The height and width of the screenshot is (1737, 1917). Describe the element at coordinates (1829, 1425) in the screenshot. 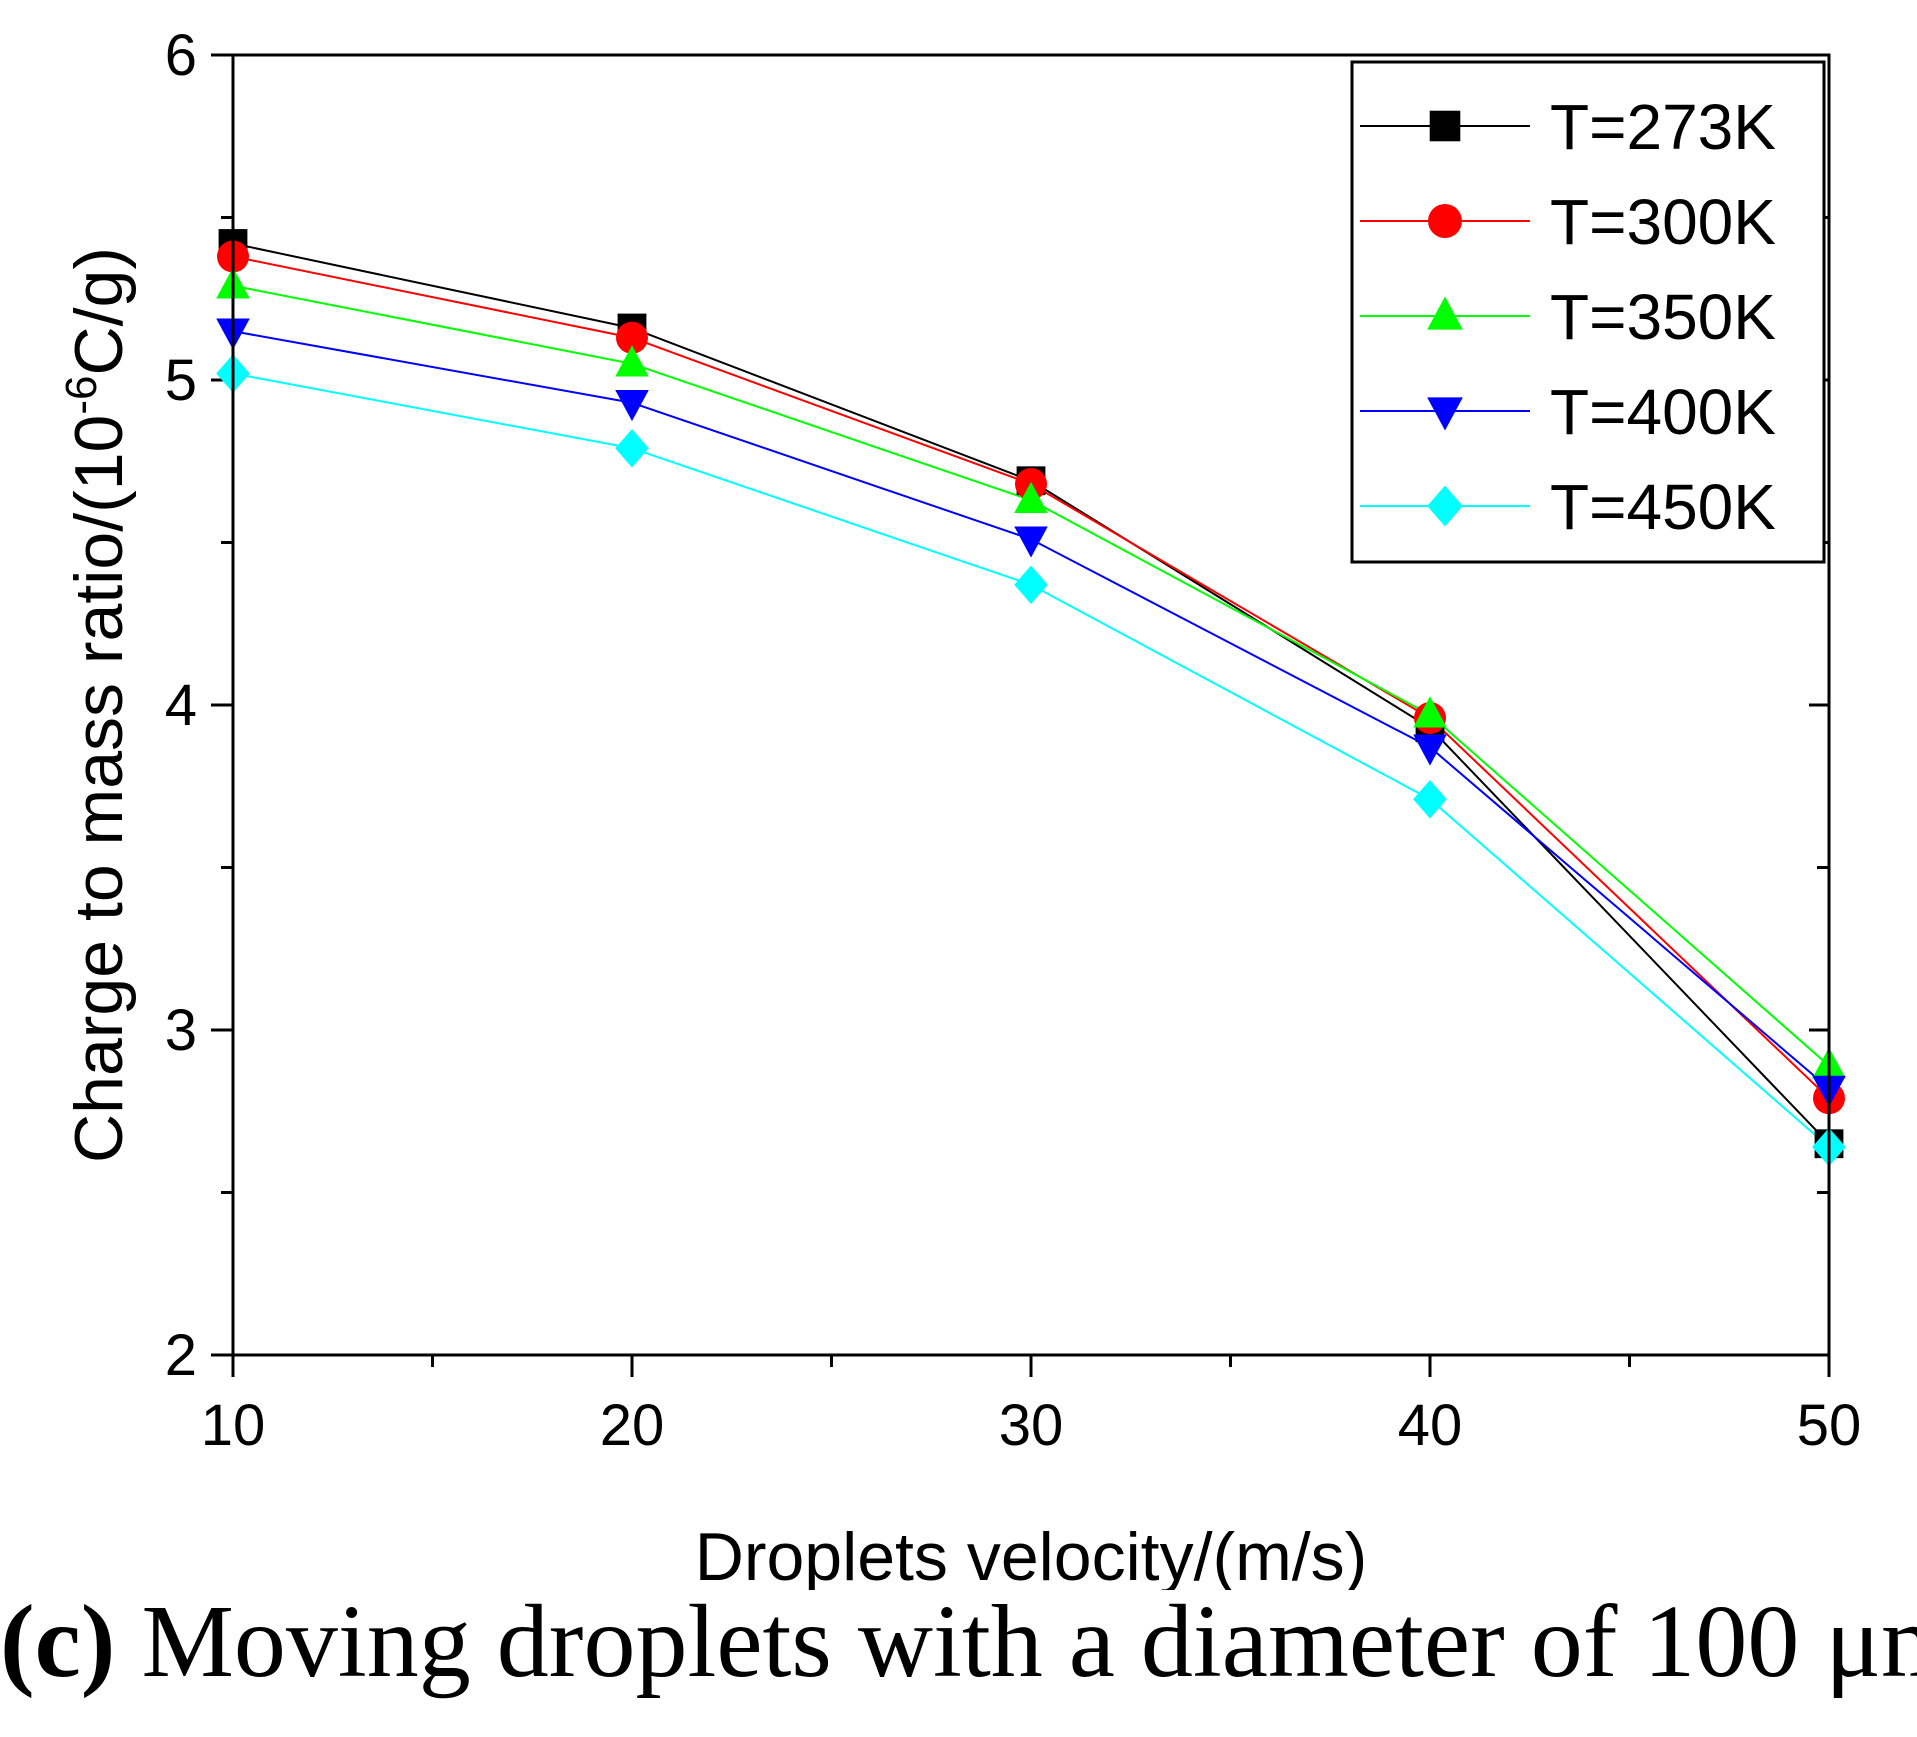

I see `x-tick-label: 50` at that location.